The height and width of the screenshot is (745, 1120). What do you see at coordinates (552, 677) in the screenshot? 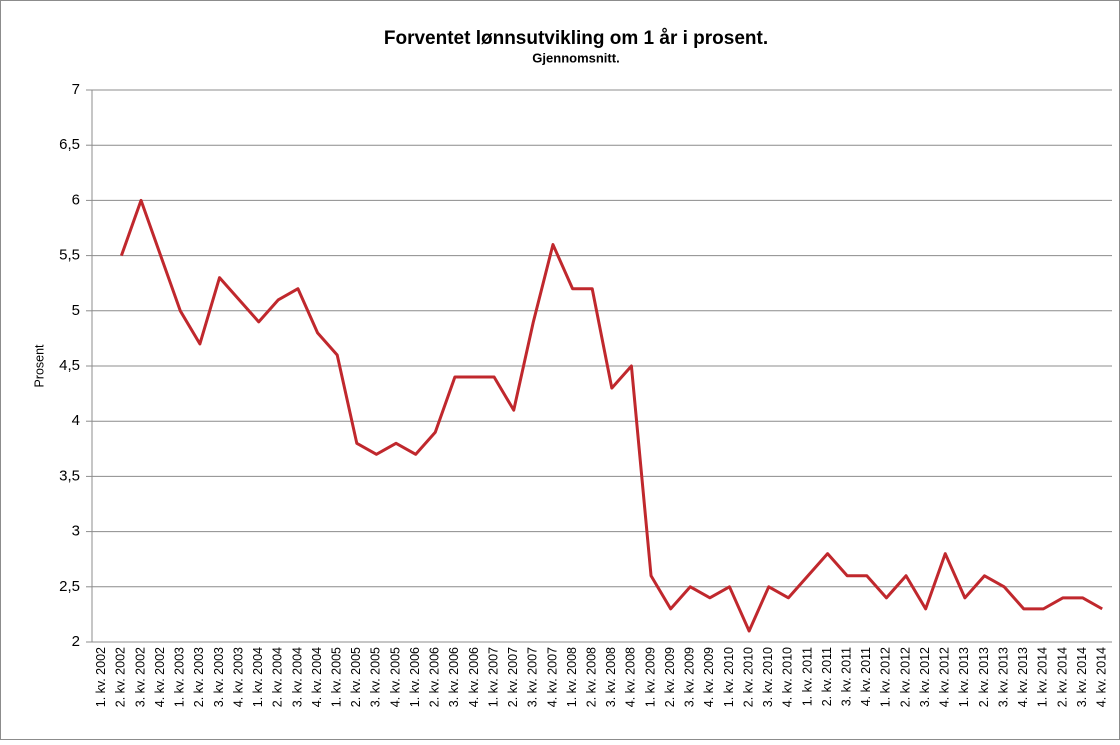
I see `x-tick-label: 4. kv. 2007` at bounding box center [552, 677].